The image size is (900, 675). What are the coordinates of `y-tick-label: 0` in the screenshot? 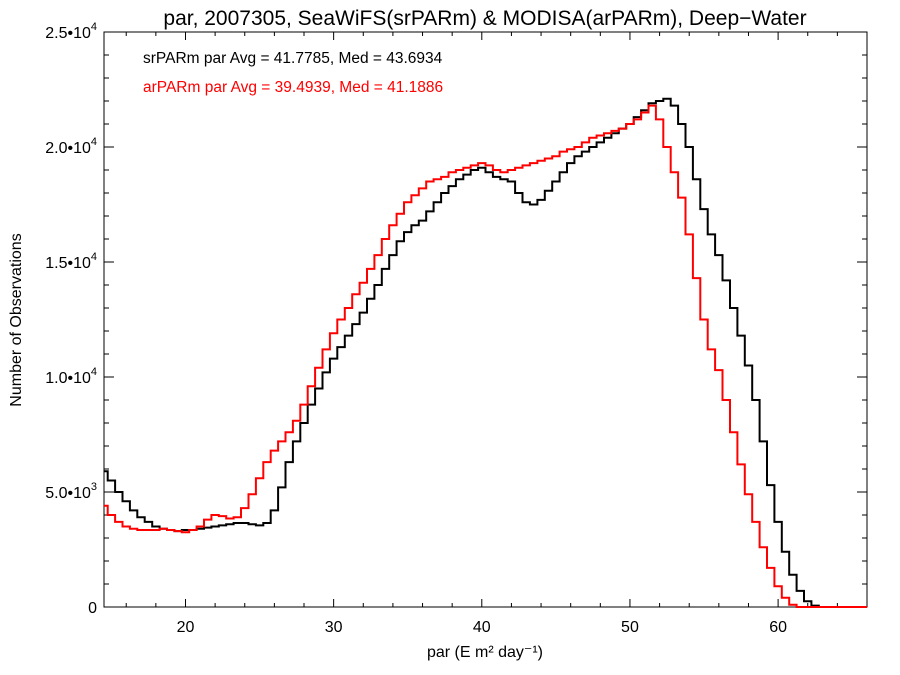 It's located at (92, 608).